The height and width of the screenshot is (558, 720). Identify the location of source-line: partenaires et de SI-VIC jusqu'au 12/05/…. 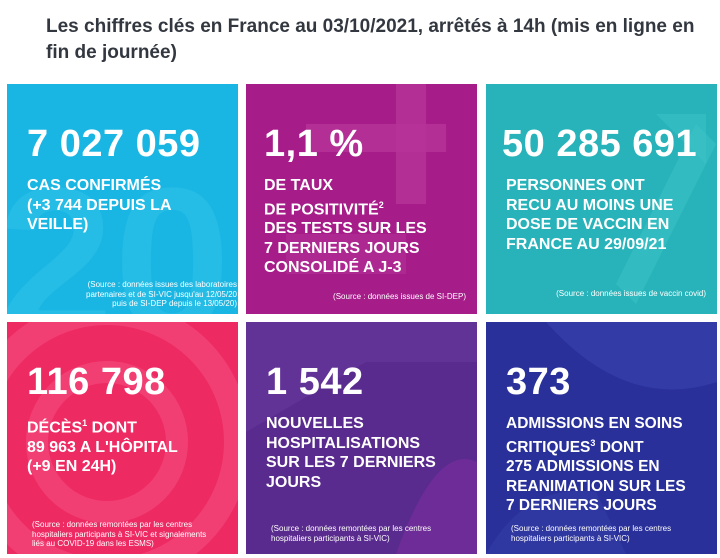
(161, 294).